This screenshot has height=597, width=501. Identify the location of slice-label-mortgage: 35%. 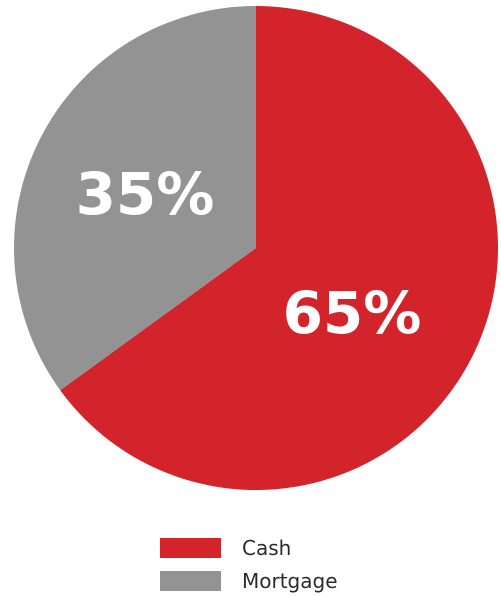
(145, 194).